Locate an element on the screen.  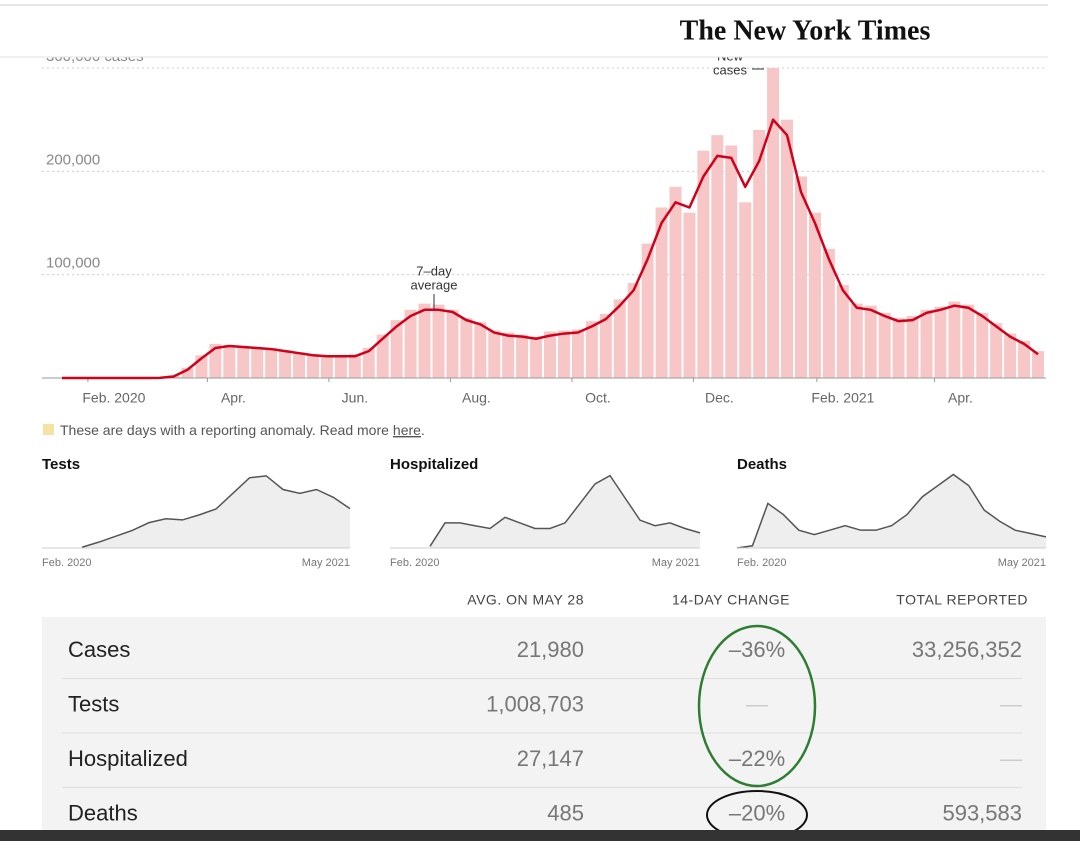
y-tick-label: 200,000 is located at coordinates (73, 159).